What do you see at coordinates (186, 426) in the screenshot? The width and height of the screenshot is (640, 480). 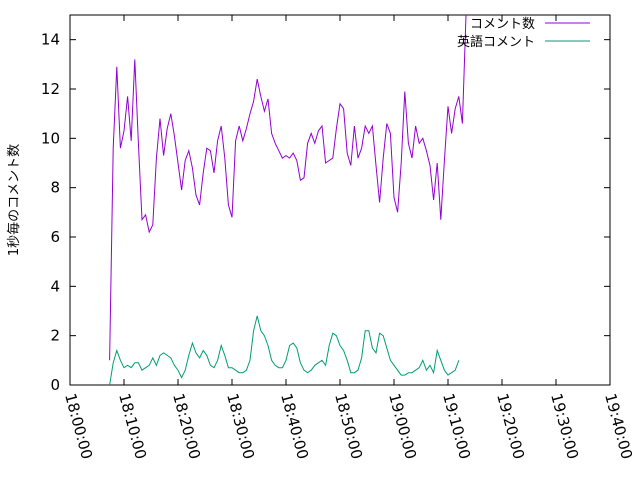 I see `x-tick-label: 18:20:00` at bounding box center [186, 426].